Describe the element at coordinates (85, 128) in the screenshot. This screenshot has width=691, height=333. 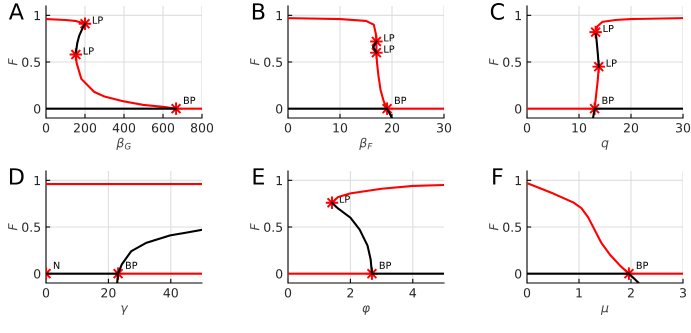
I see `x-tick-label: 200` at that location.